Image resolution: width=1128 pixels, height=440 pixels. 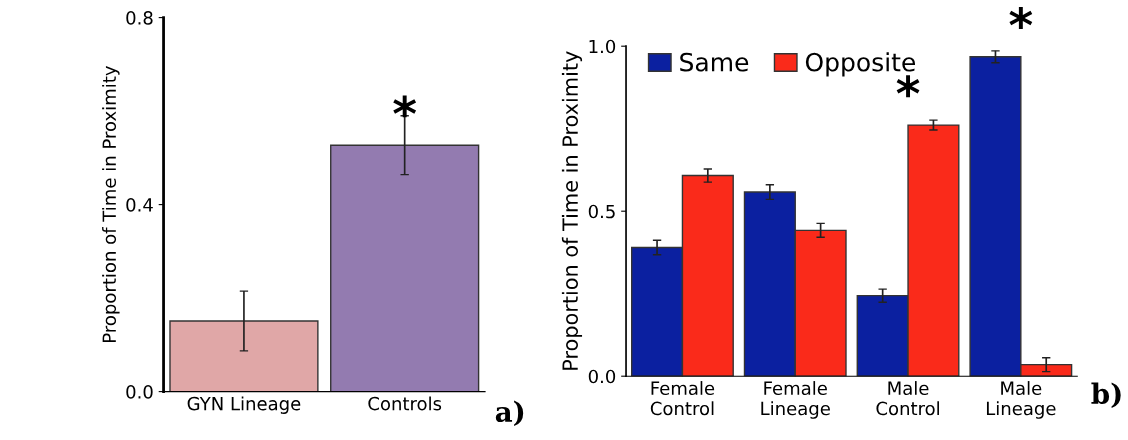 I want to click on x-tick-label: Female Control, so click(x=682, y=398).